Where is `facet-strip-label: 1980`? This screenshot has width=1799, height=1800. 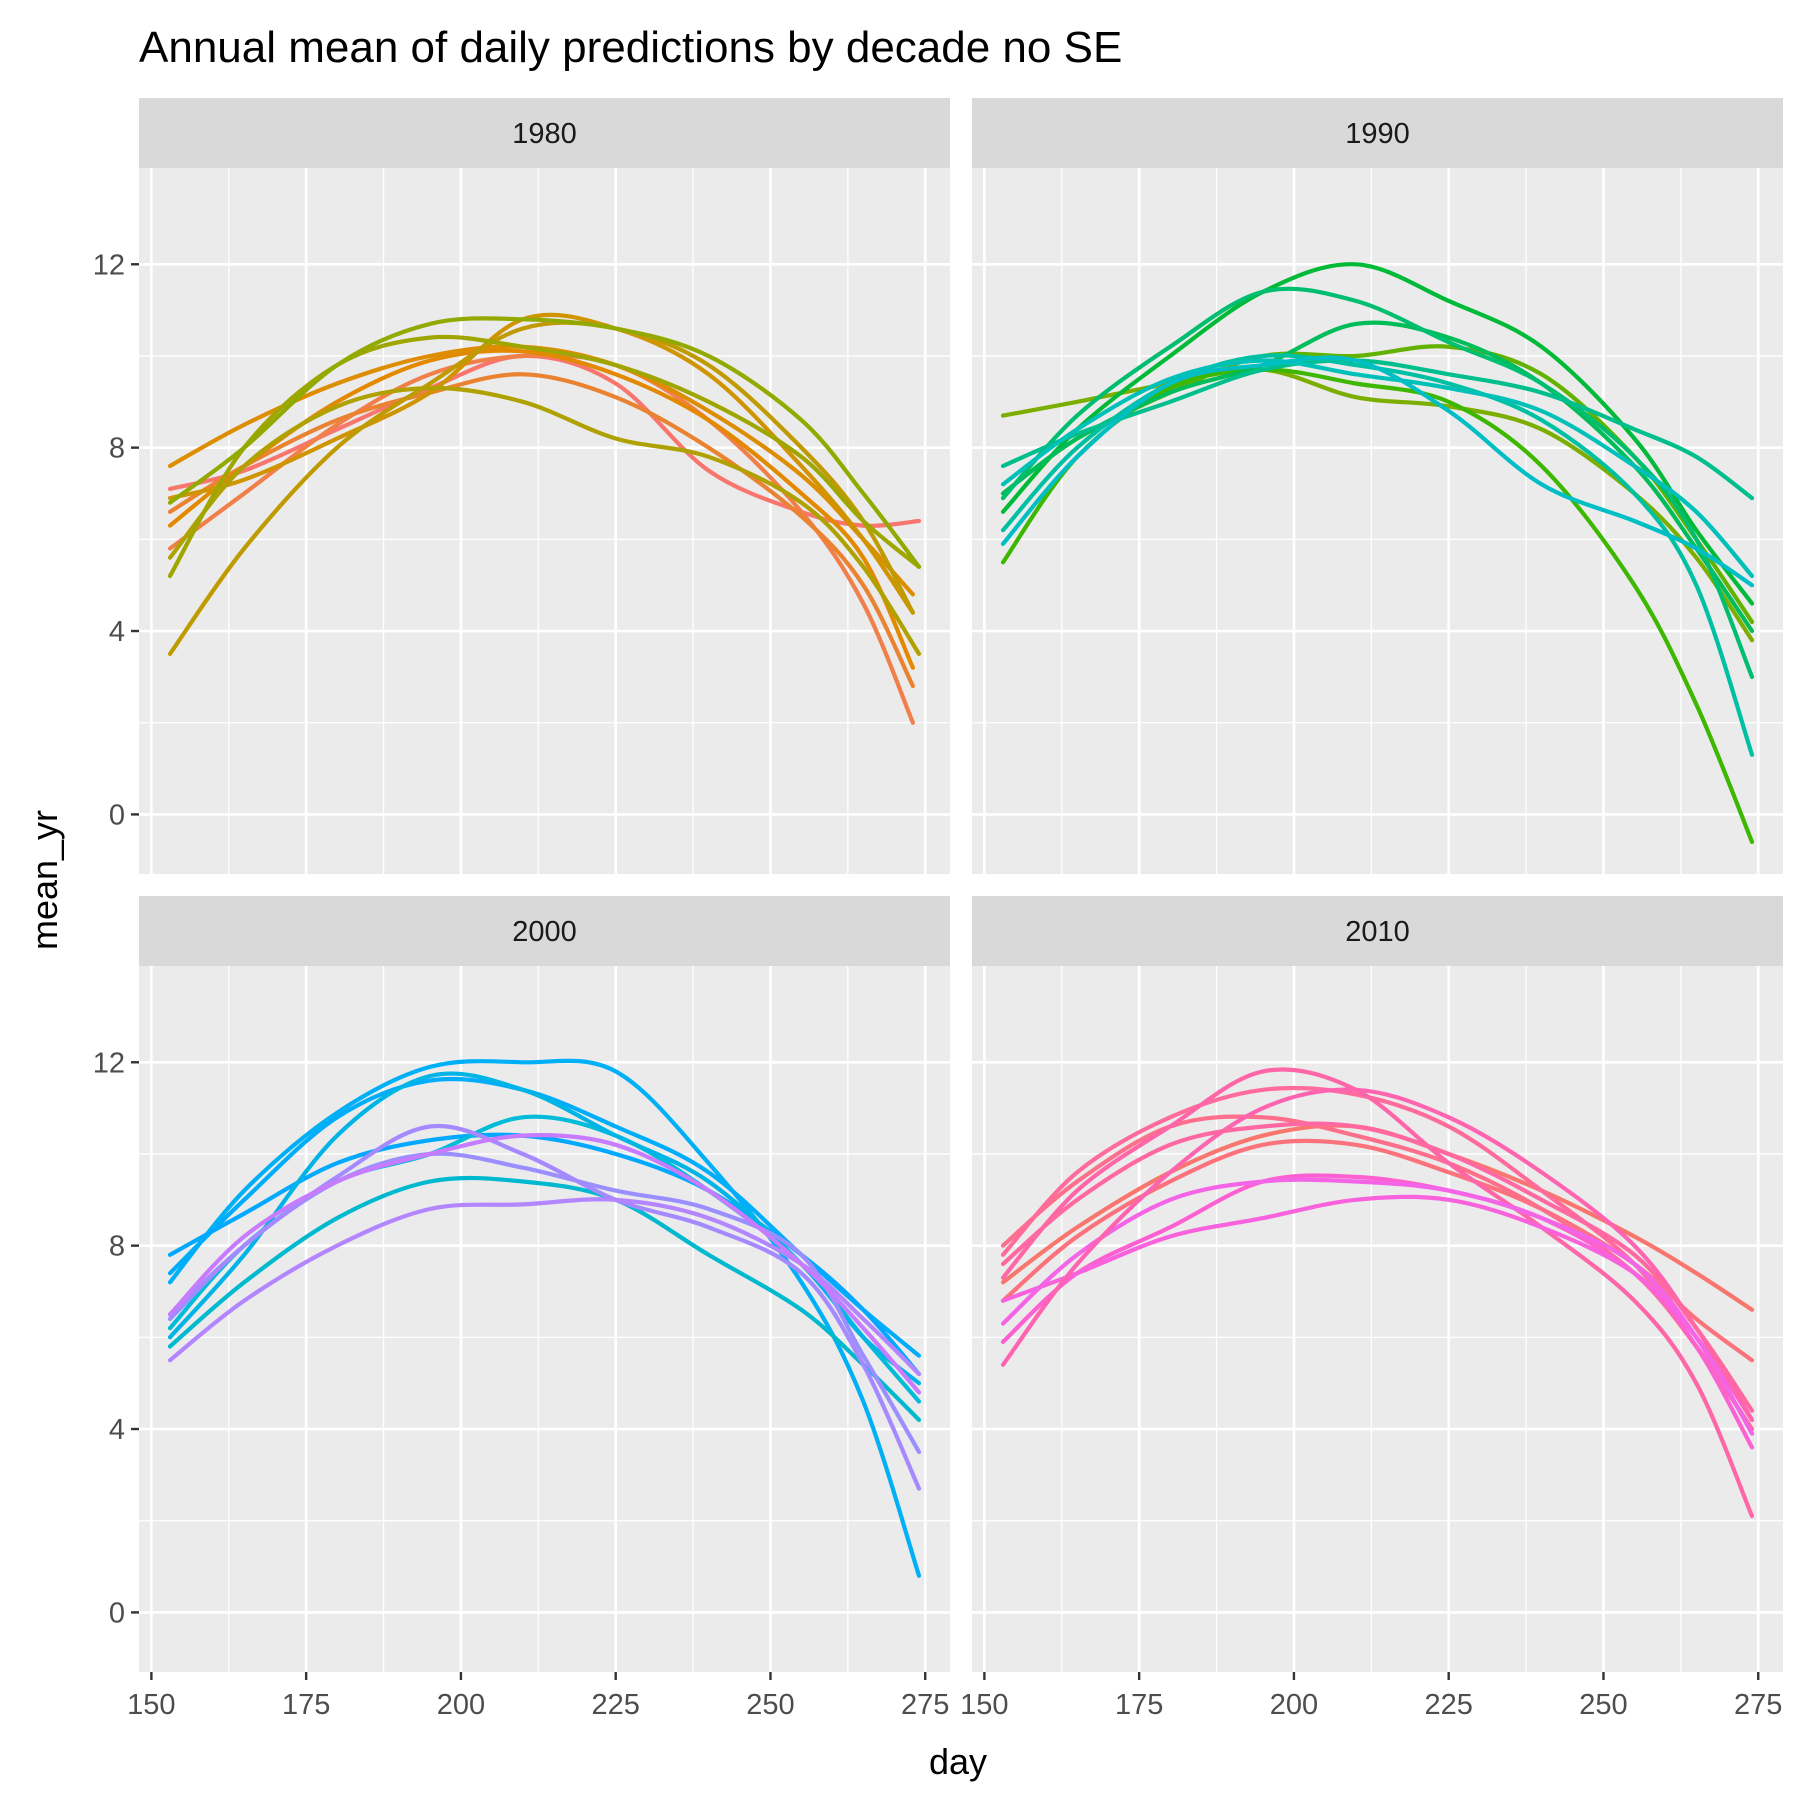
facet-strip-label: 1980 is located at coordinates (544, 134).